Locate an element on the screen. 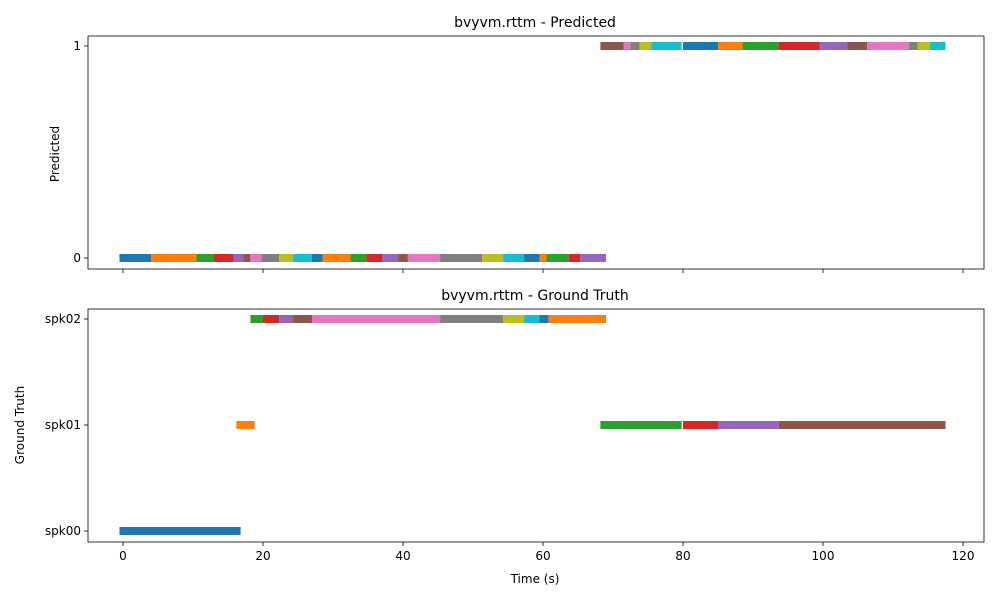  predicted-ytick-label: 0 is located at coordinates (77, 258).